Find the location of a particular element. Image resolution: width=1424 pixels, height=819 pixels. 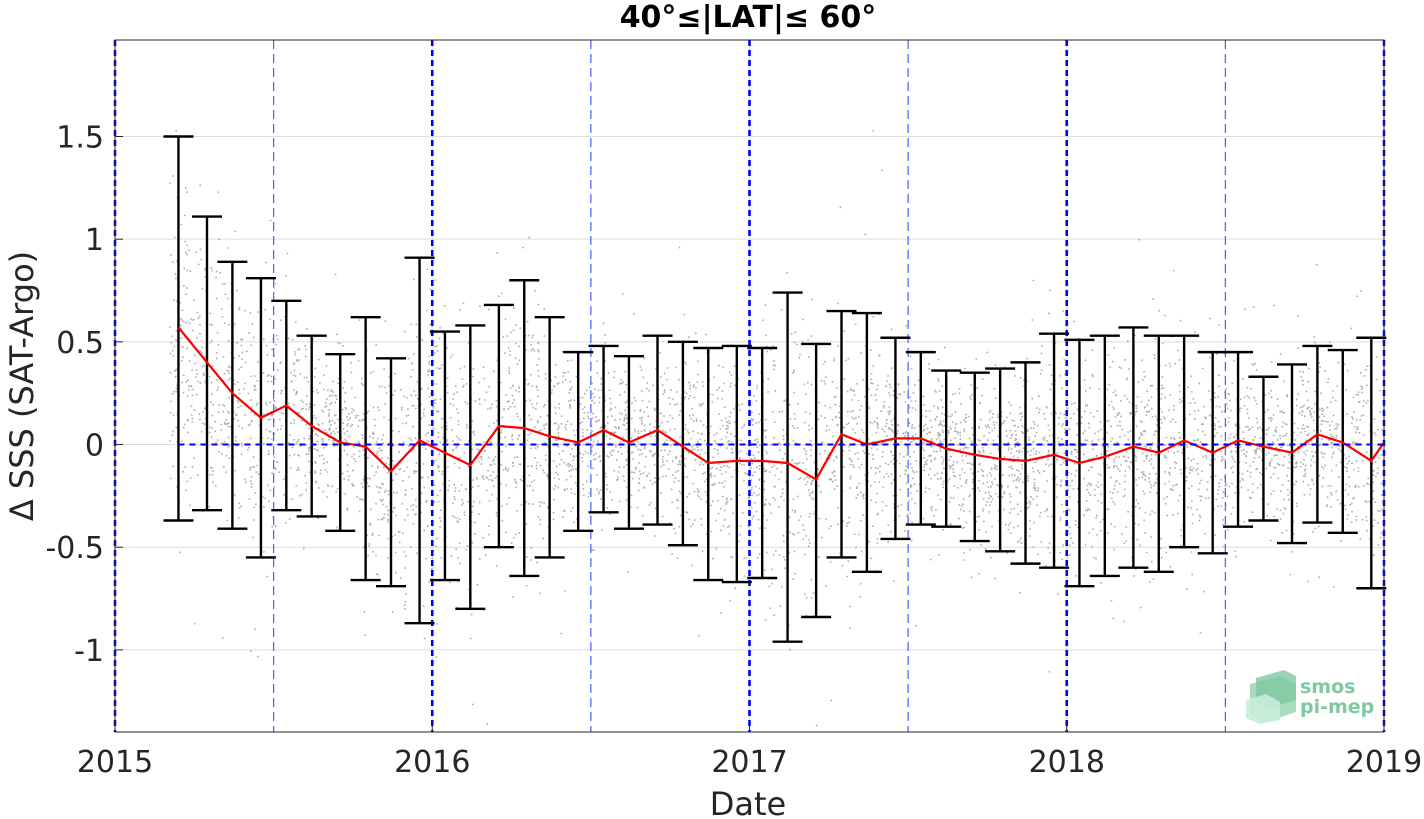

x-tick-label: 2017 is located at coordinates (749, 762).